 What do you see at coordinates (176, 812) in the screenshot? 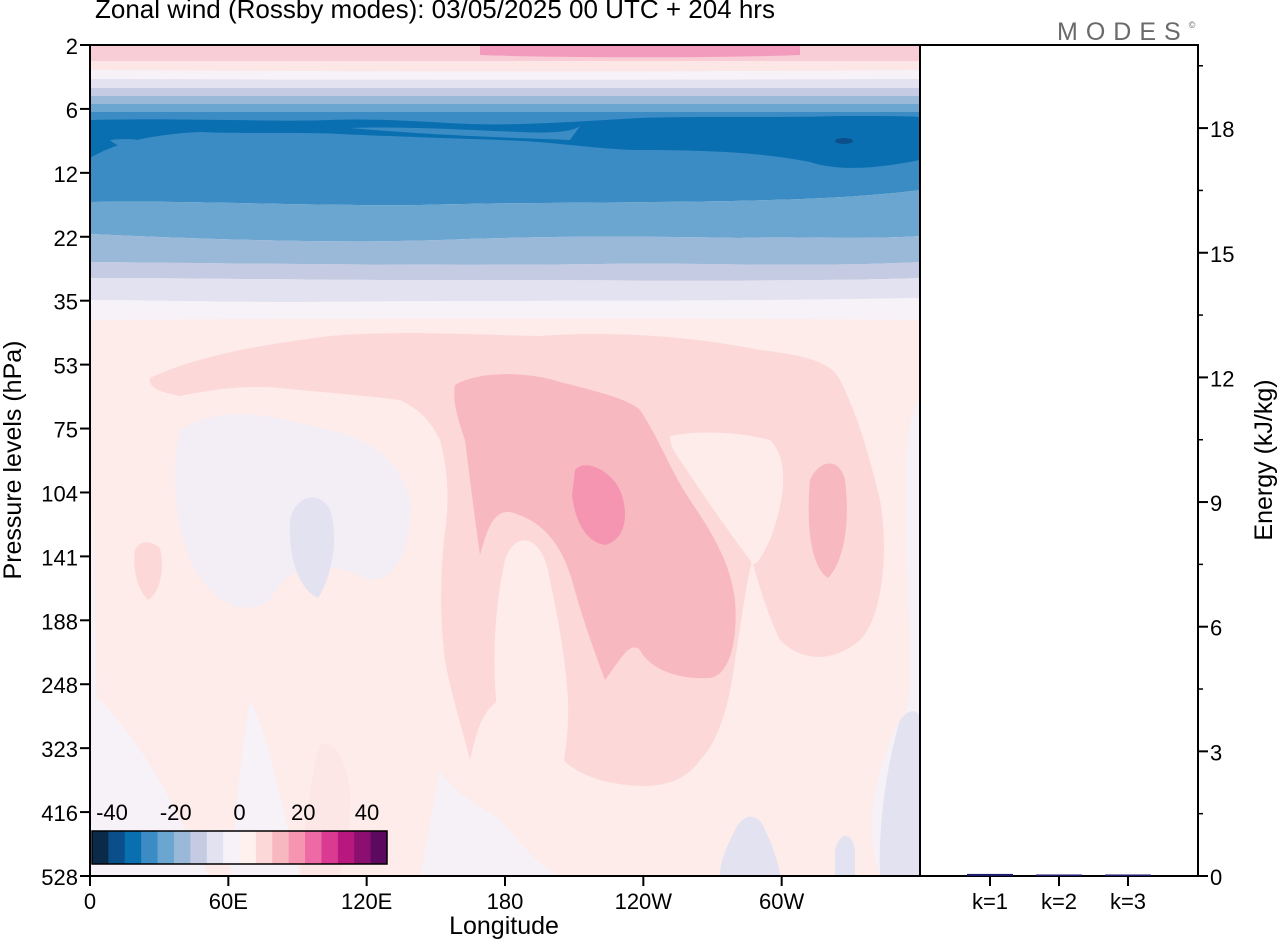
I see `colorbar-tick-label: -20` at bounding box center [176, 812].